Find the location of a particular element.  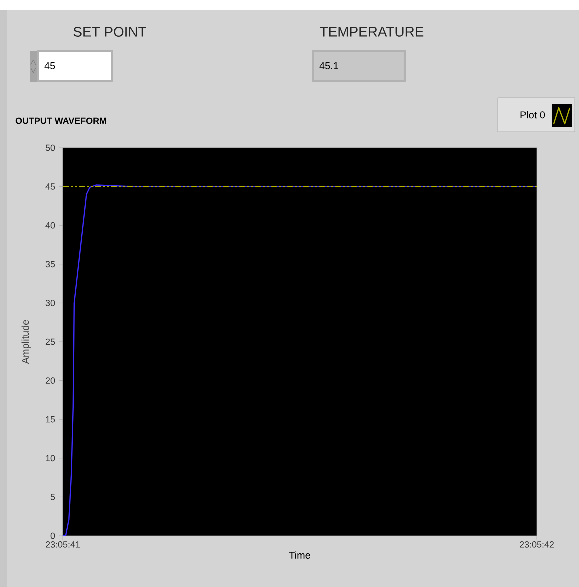

text: 45.1 is located at coordinates (329, 66).